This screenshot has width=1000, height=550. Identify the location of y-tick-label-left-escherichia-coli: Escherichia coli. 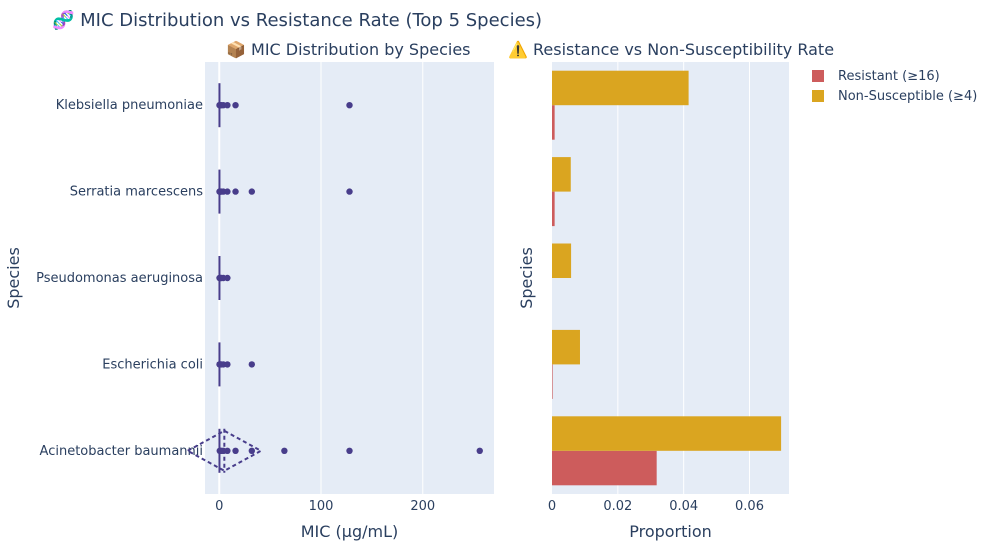
(152, 364).